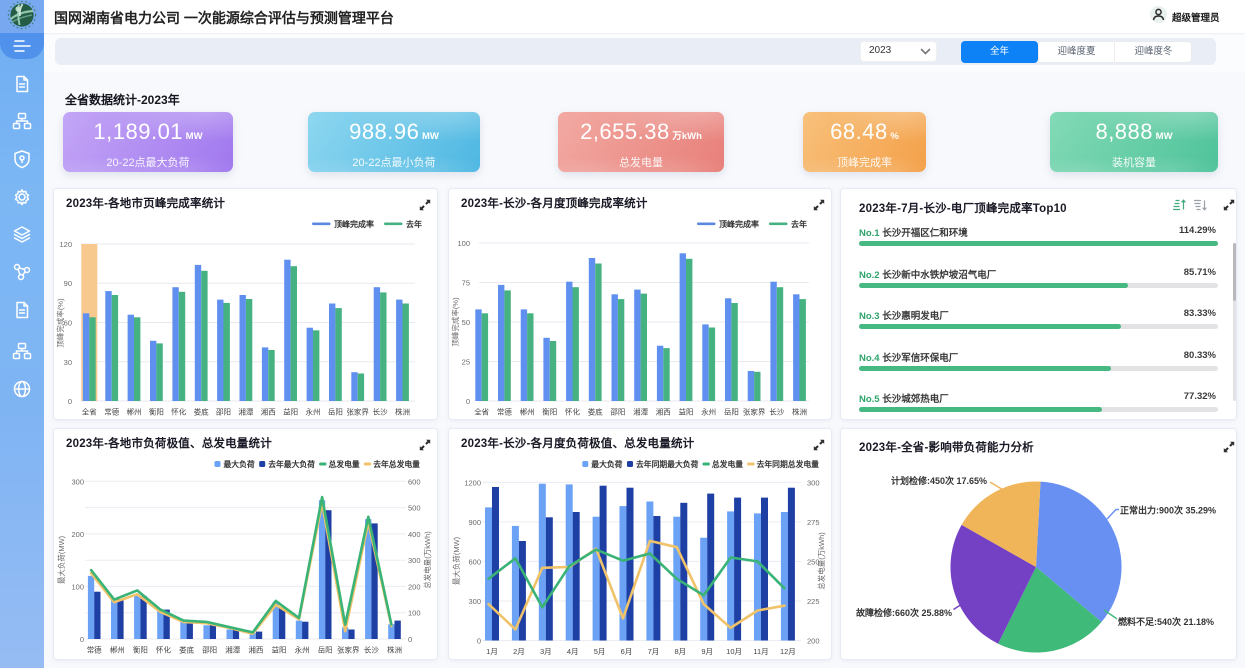 This screenshot has height=668, width=1245. Describe the element at coordinates (396, 464) in the screenshot. I see `svg-text: 去年总发电量` at that location.